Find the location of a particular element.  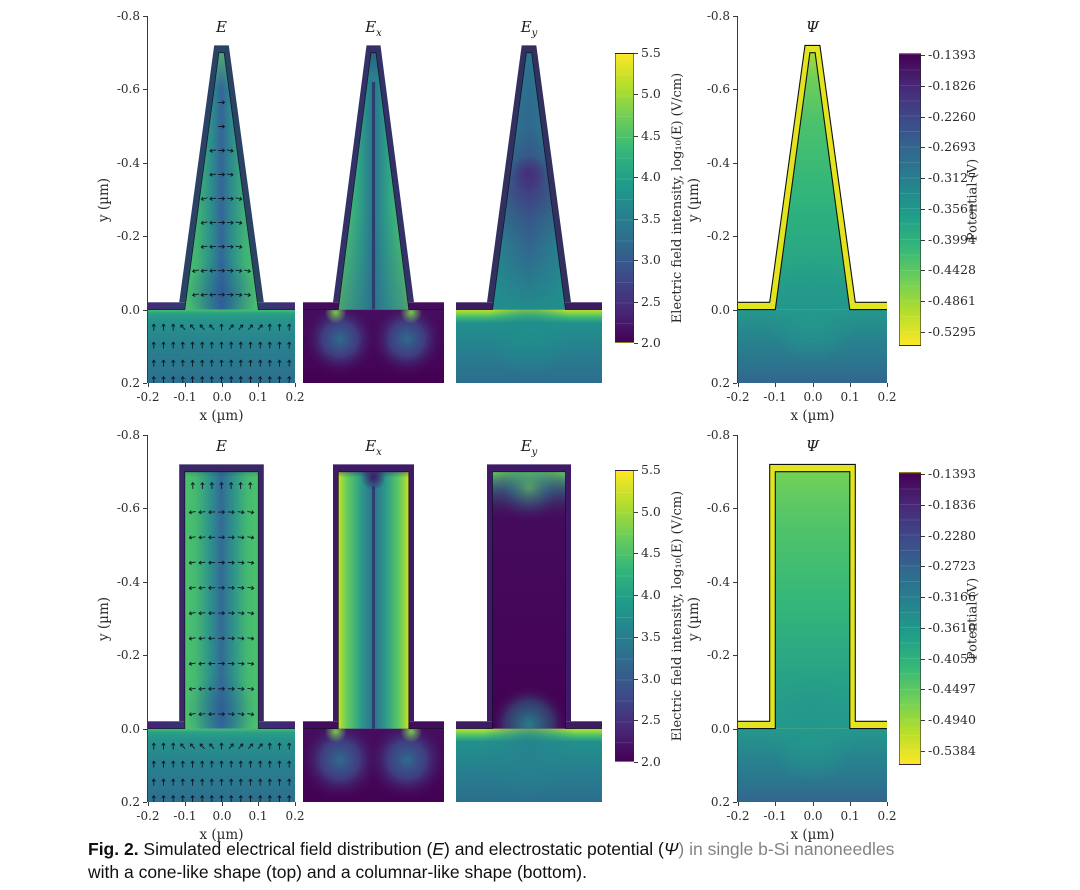

caption-text-2: ) and electrostatic potential ( is located at coordinates (554, 849).